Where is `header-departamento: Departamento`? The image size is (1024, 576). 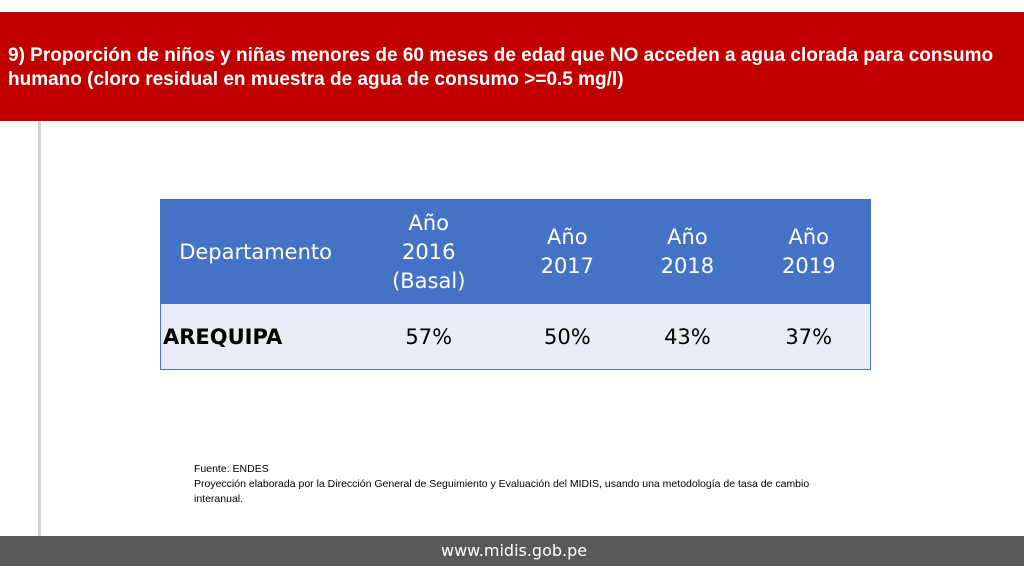 header-departamento: Departamento is located at coordinates (255, 251).